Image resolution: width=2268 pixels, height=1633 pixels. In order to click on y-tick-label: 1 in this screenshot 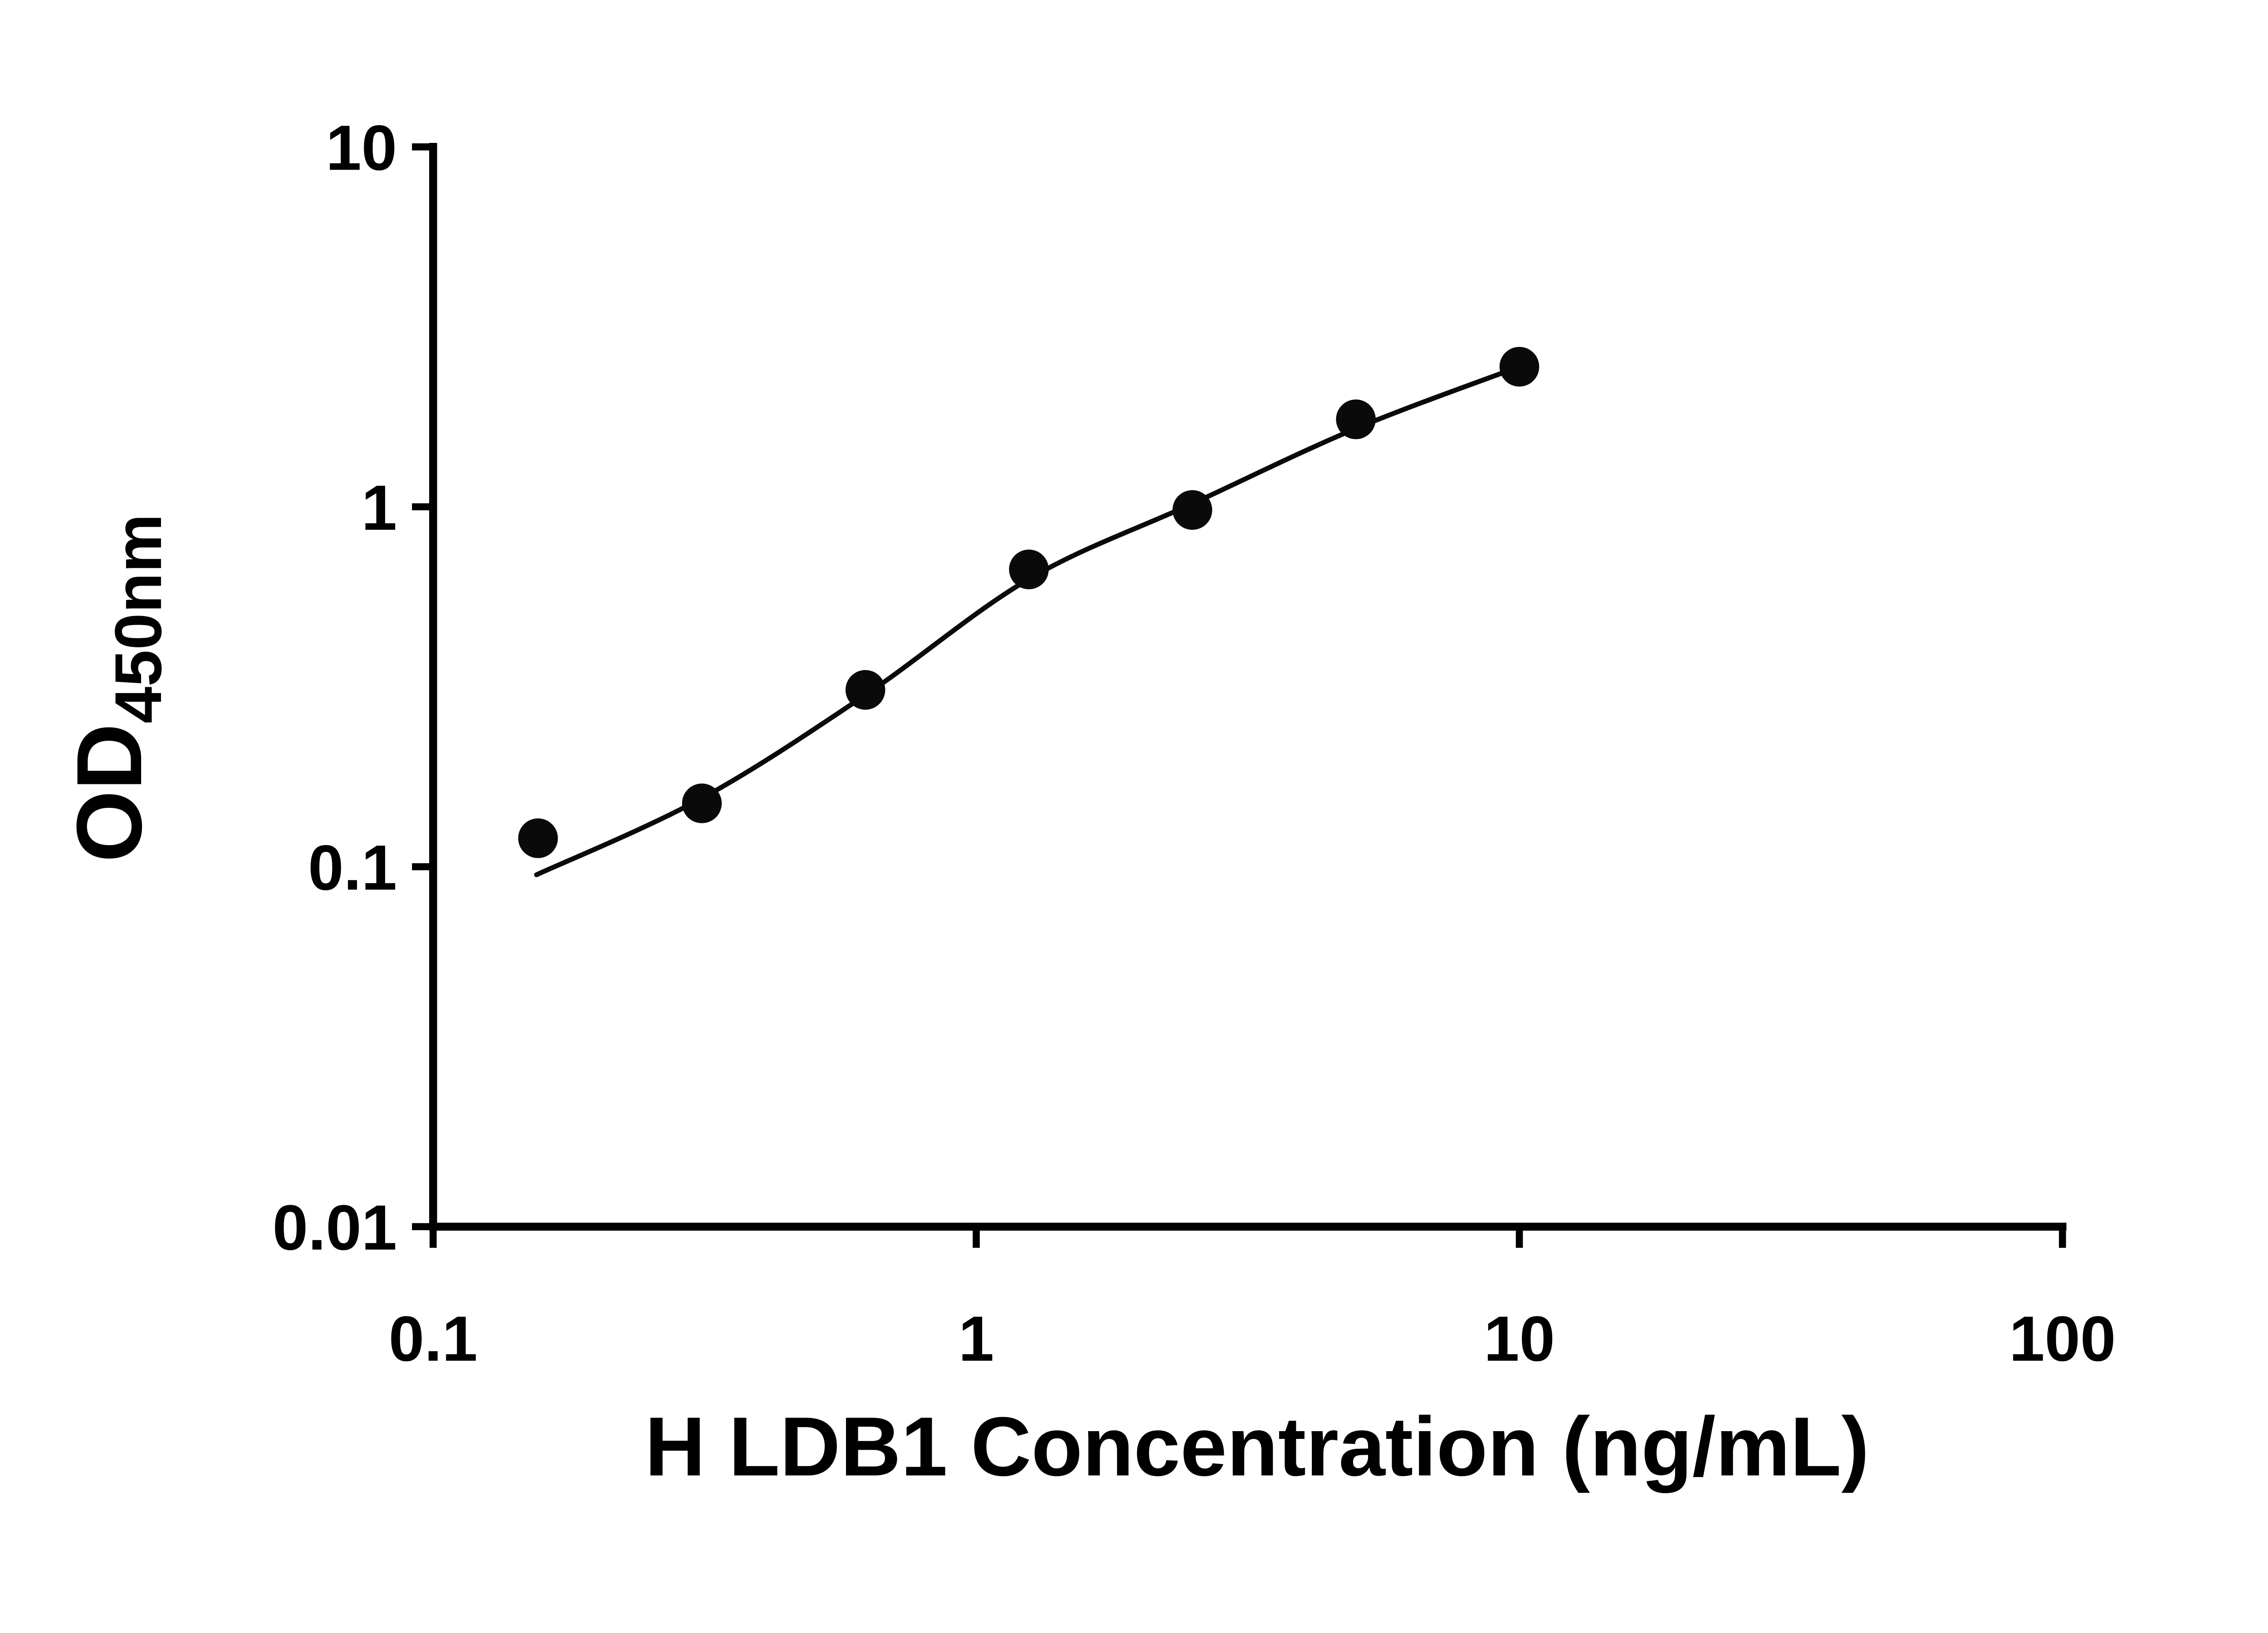, I will do `click(380, 507)`.